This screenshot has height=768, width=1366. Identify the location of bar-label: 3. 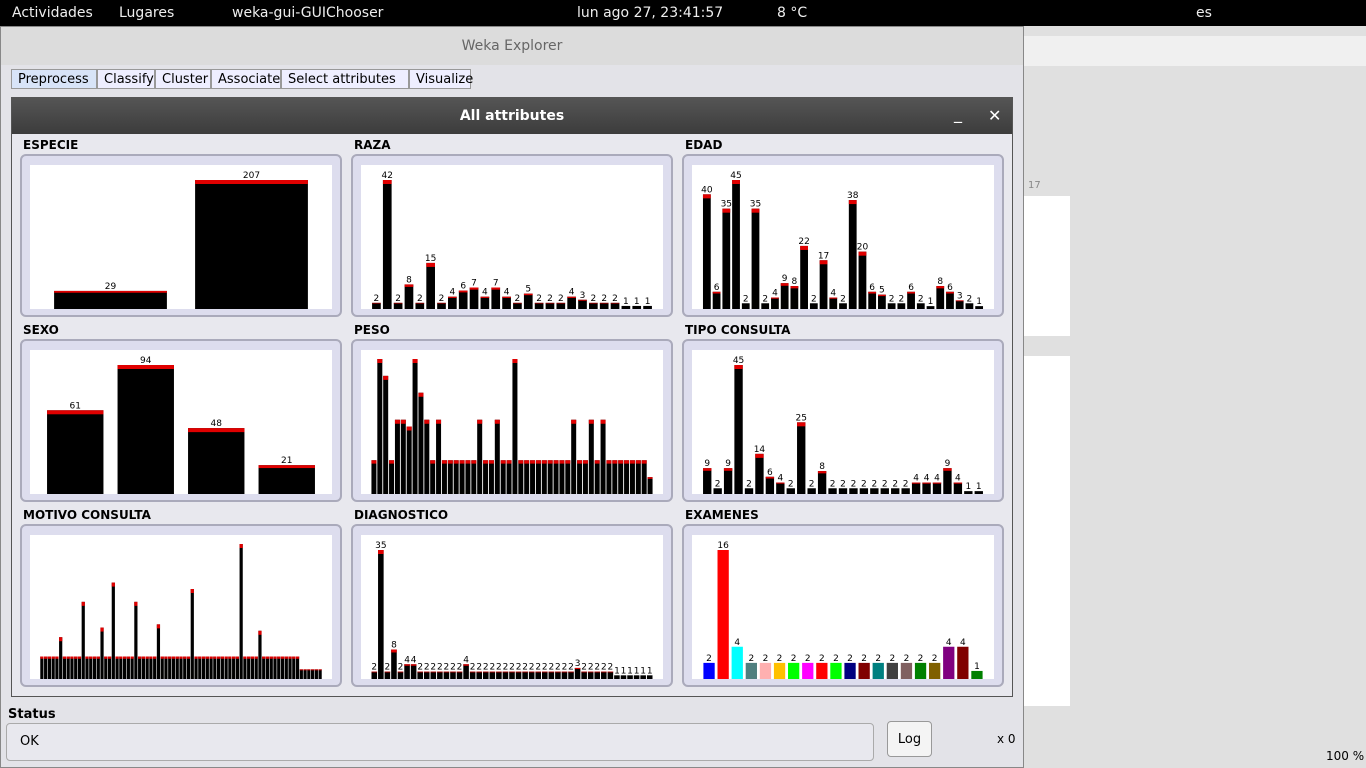
(578, 664).